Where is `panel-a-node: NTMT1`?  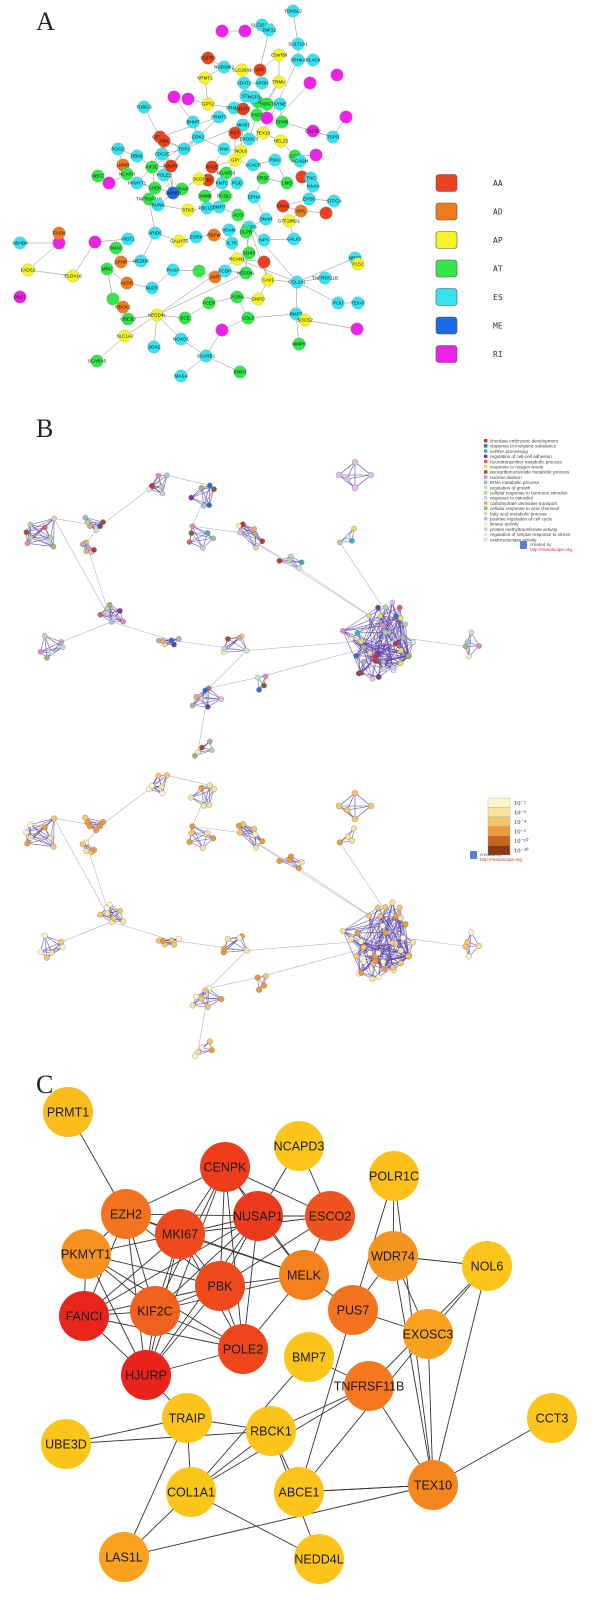 panel-a-node: NTMT1 is located at coordinates (205, 78).